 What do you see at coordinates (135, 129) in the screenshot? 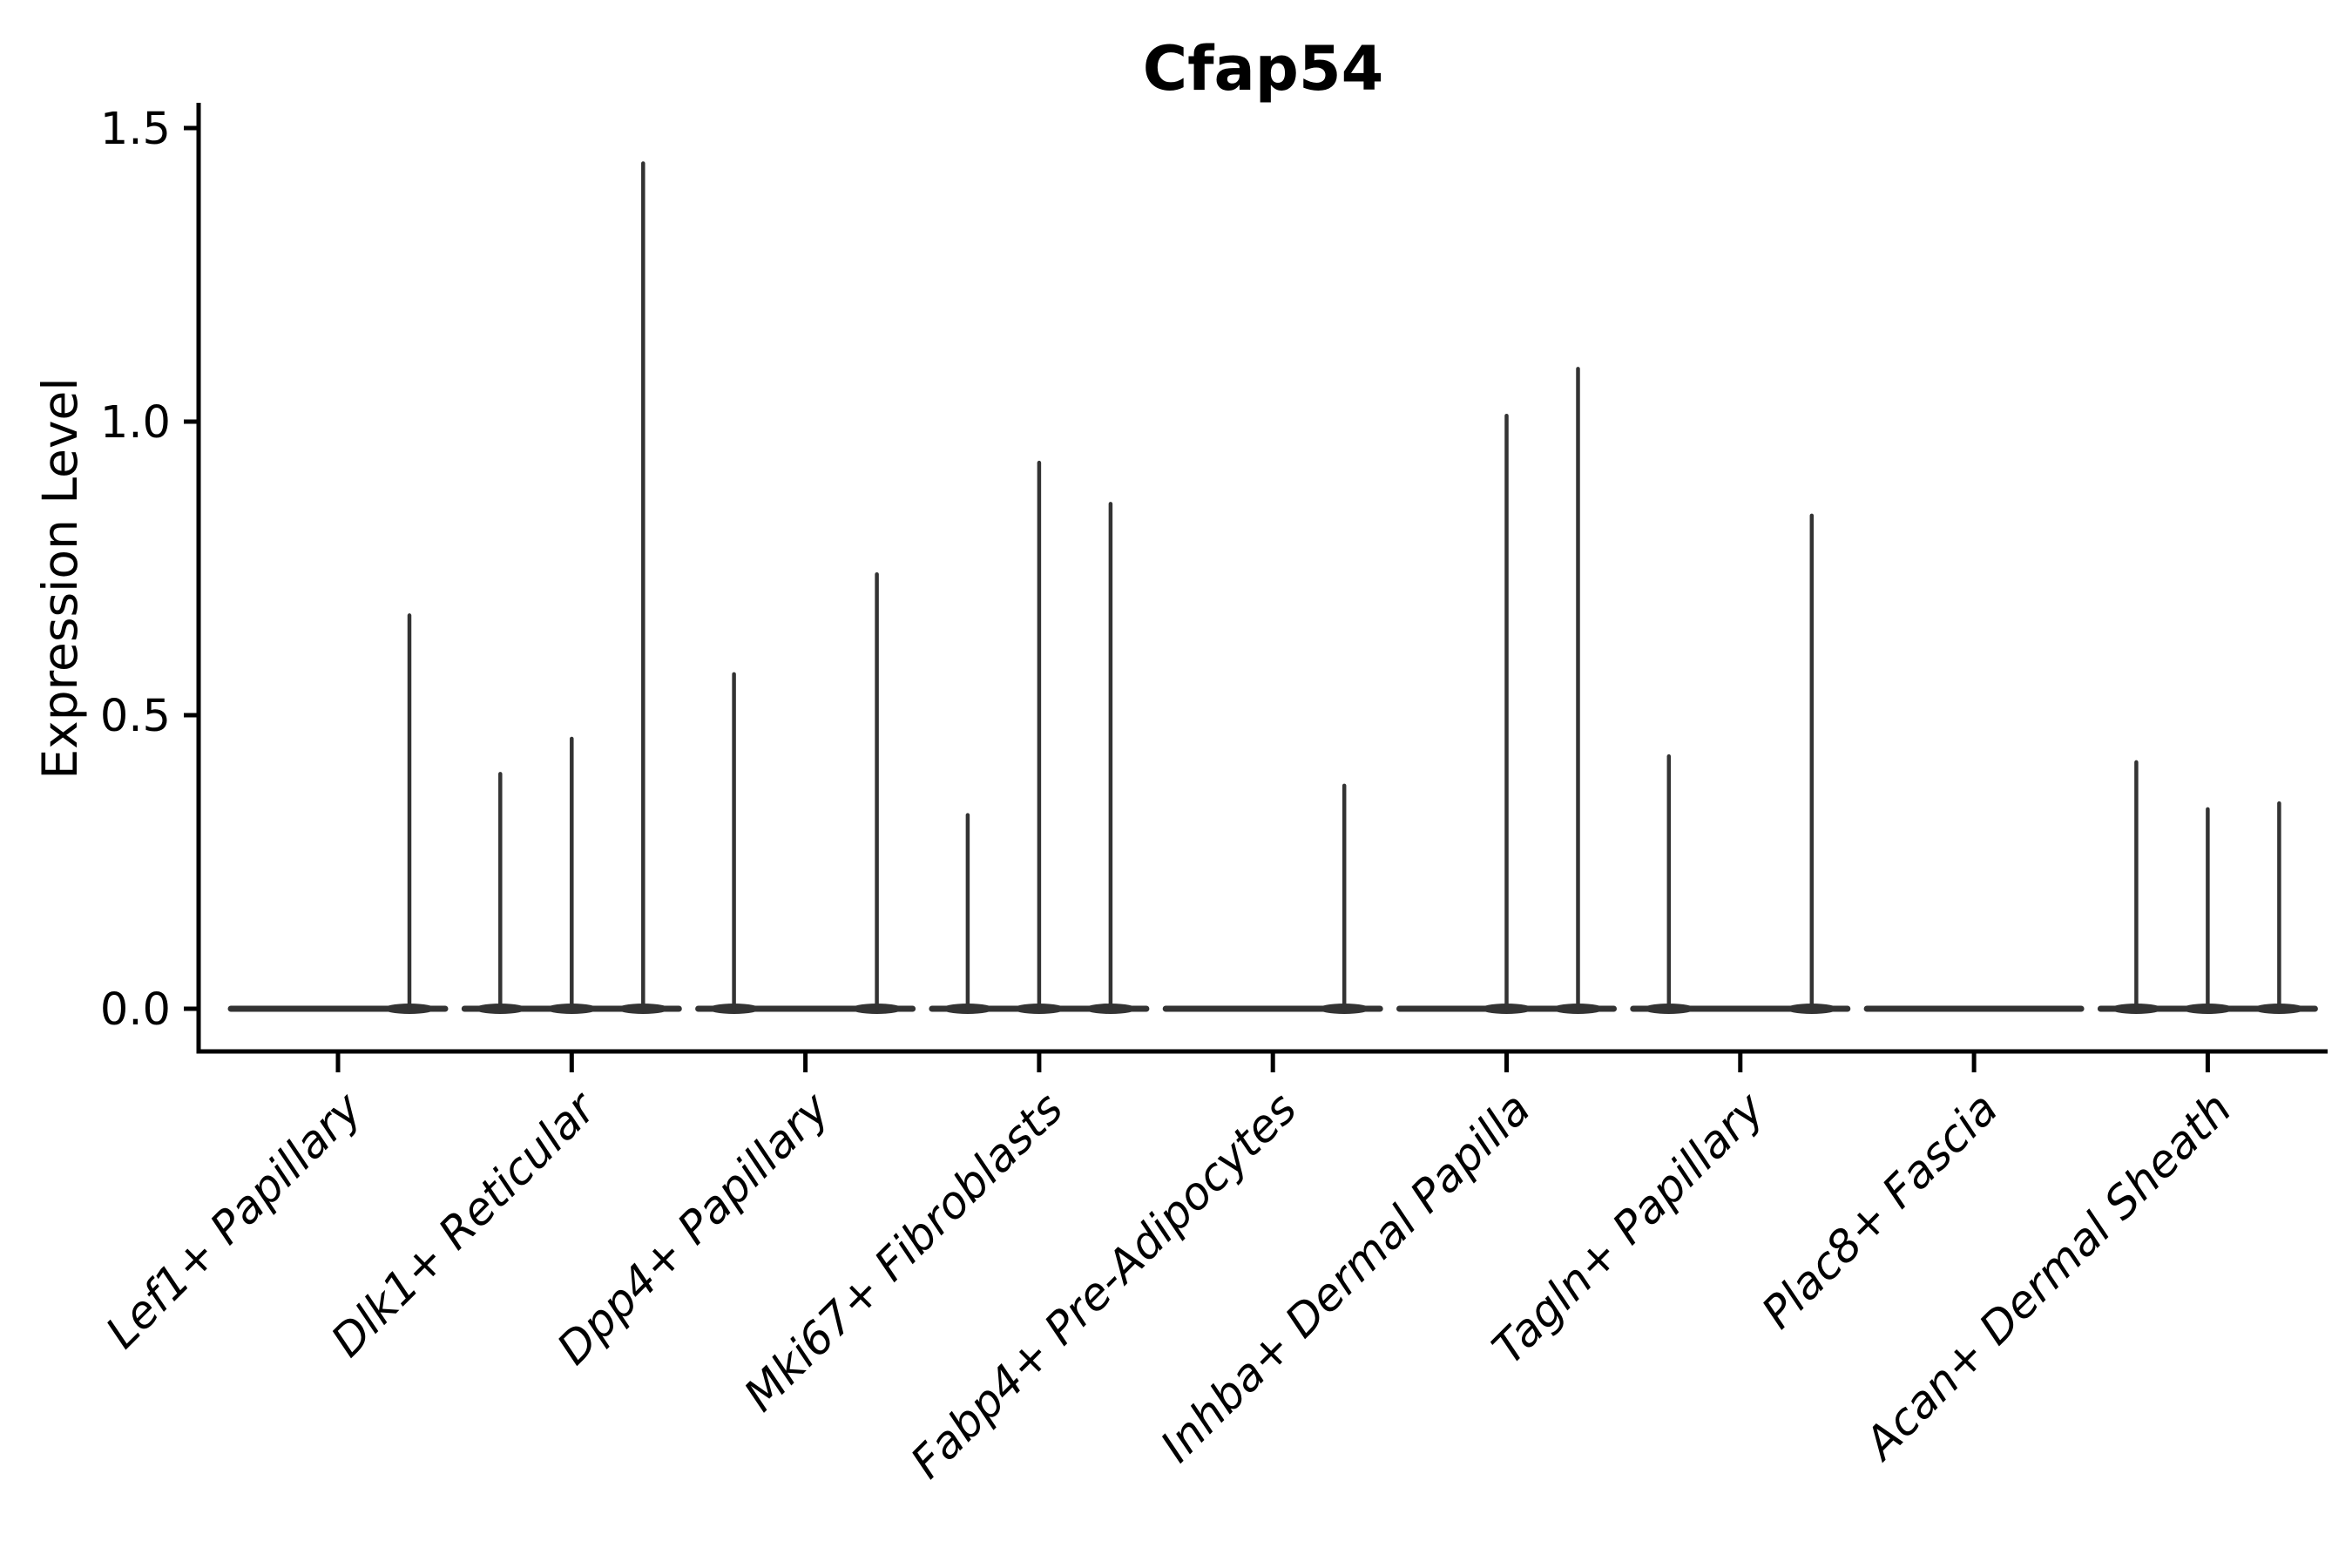
I see `y-tick-label: 1.5` at bounding box center [135, 129].